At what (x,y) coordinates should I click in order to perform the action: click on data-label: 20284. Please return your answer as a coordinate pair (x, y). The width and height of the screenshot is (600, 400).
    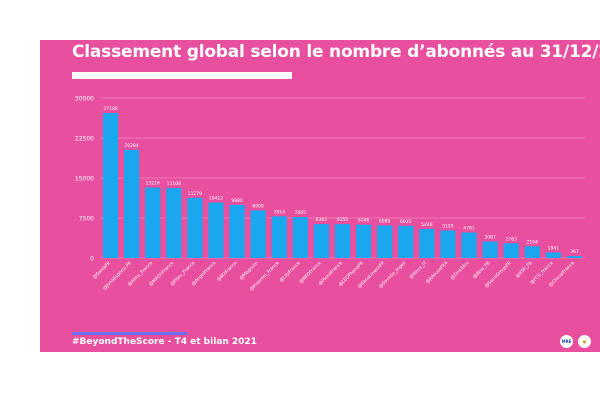
    Looking at the image, I should click on (131, 146).